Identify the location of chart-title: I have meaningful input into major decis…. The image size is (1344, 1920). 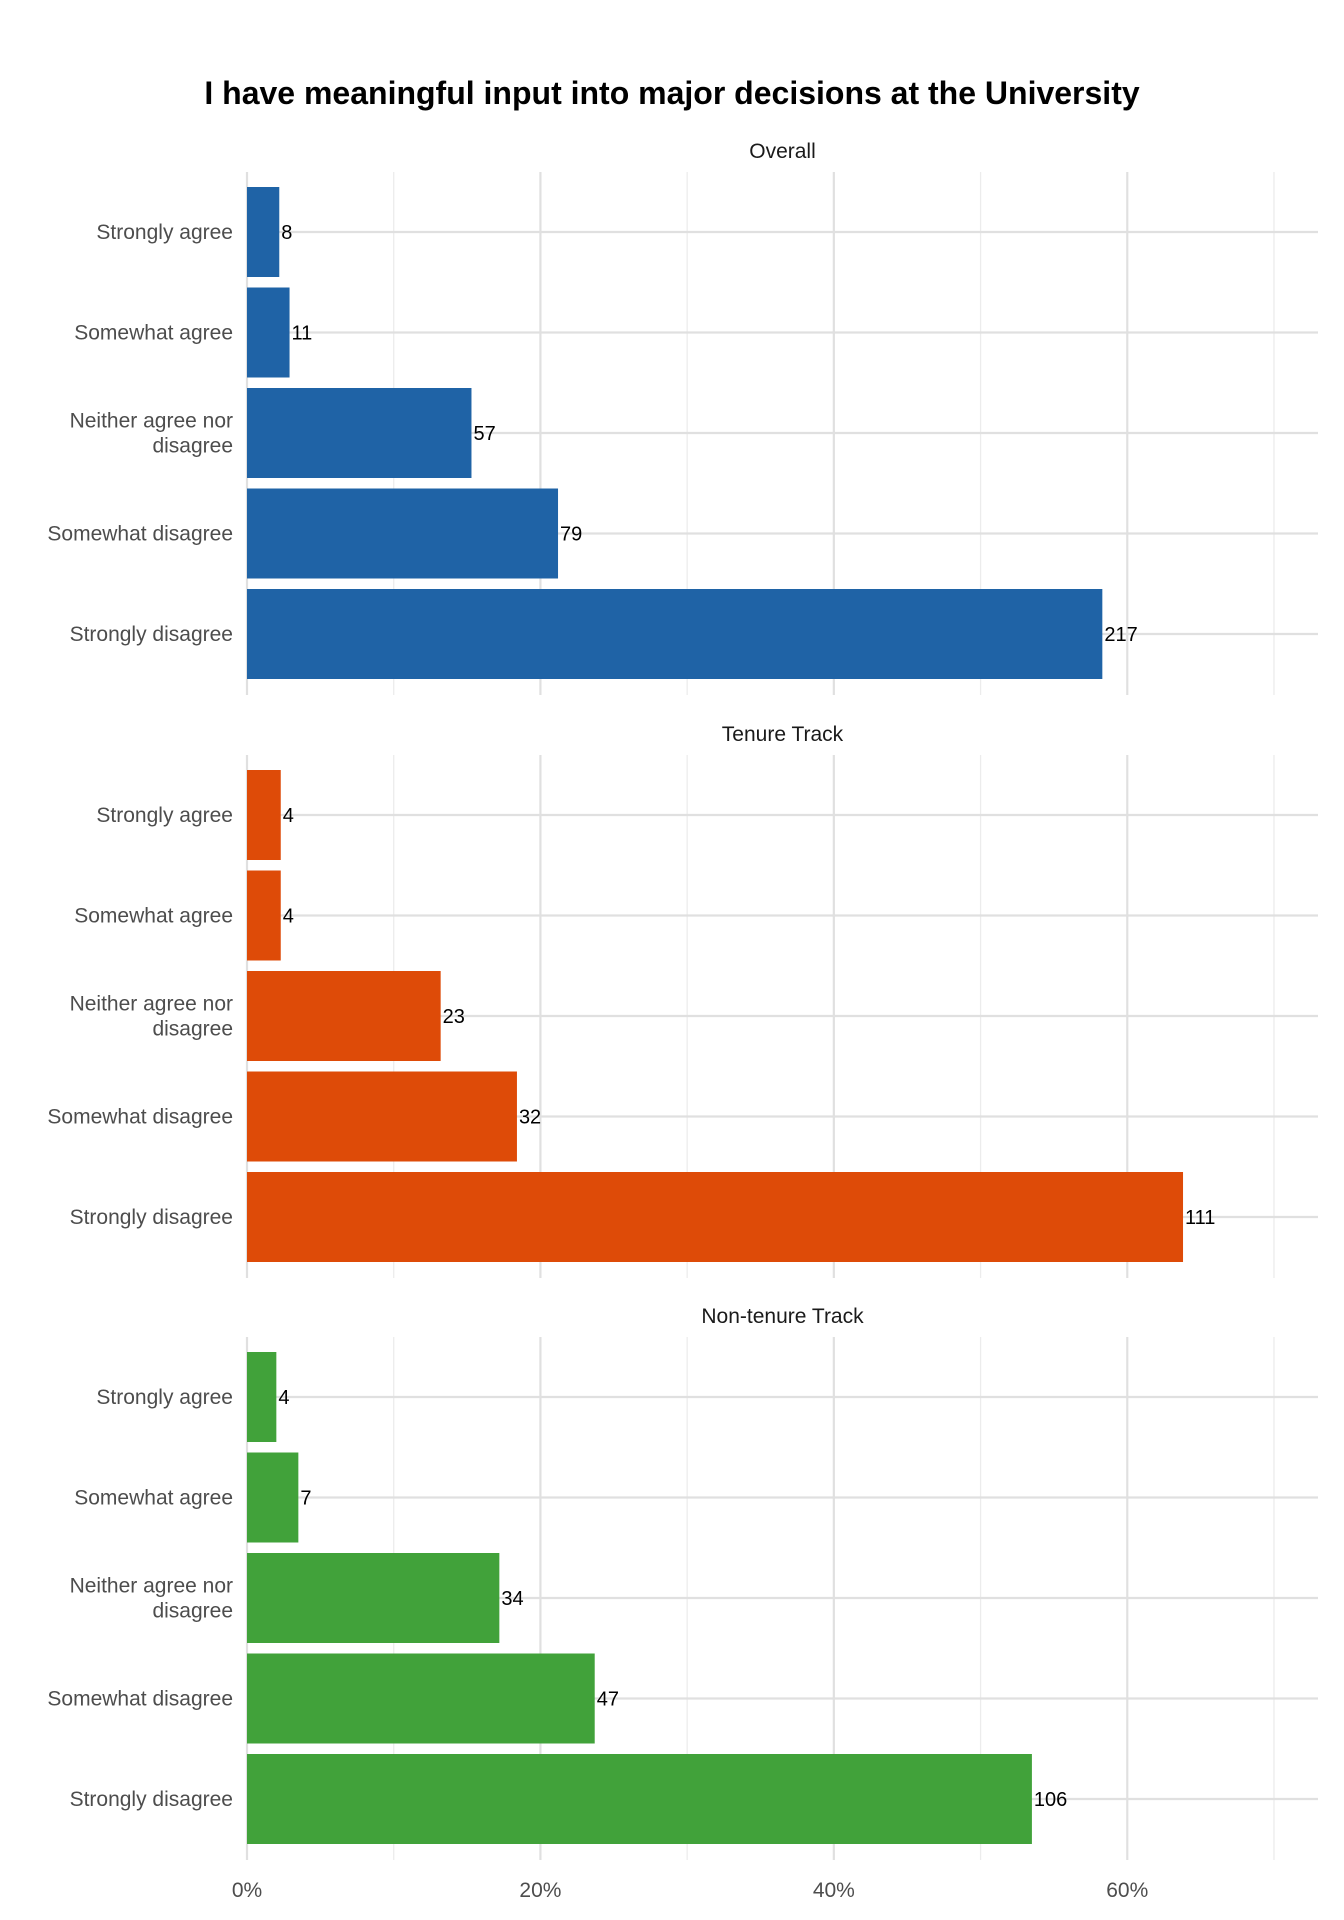
(671, 93).